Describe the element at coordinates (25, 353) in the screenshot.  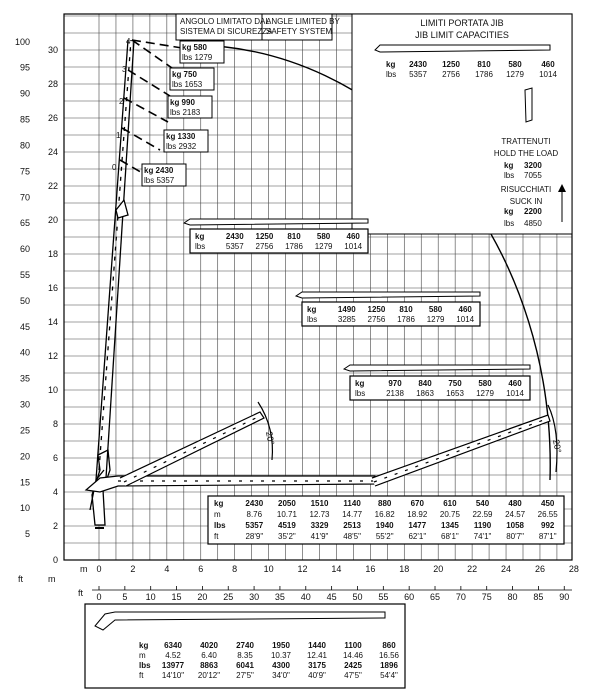
I see `y-ft-tick: 40` at that location.